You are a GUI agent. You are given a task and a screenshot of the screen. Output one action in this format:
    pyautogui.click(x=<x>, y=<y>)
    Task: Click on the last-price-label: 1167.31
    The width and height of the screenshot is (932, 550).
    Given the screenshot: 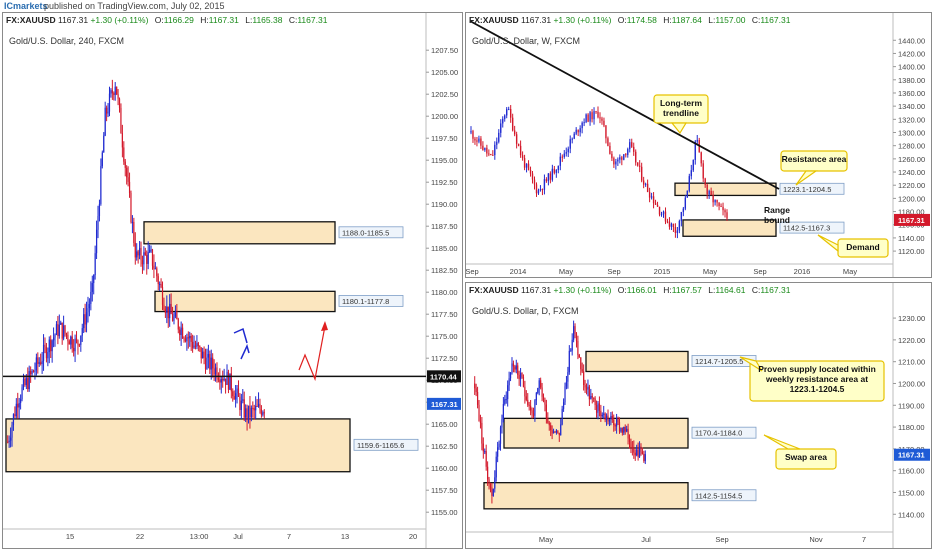 What is the action you would take?
    pyautogui.click(x=911, y=455)
    